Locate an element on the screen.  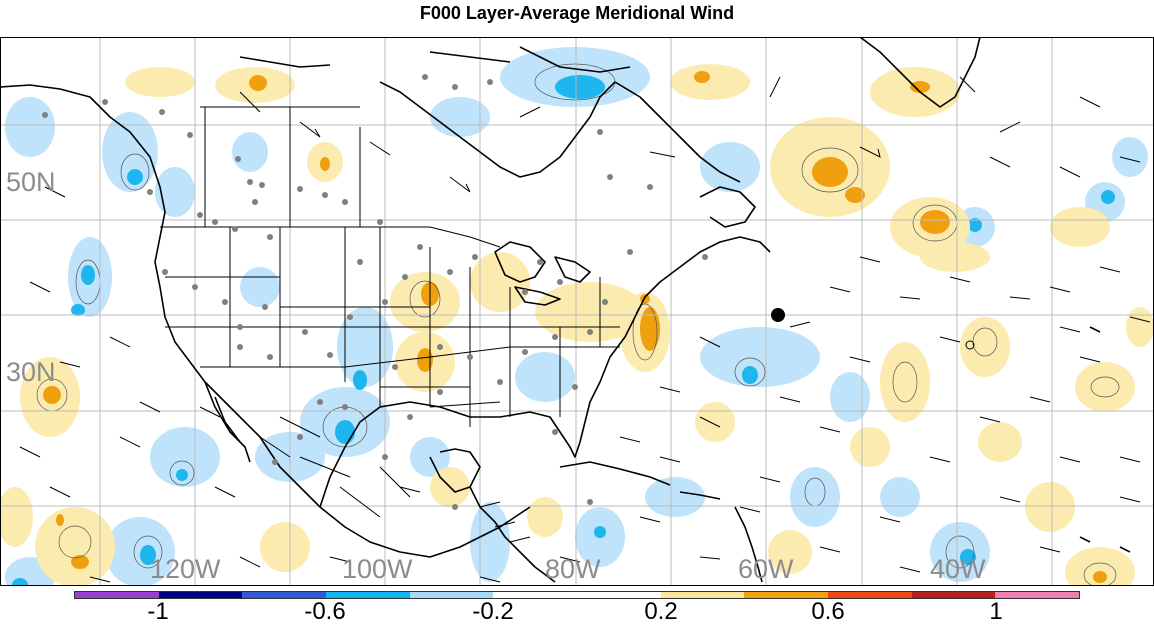
lon-label-120w: 120W is located at coordinates (185, 569).